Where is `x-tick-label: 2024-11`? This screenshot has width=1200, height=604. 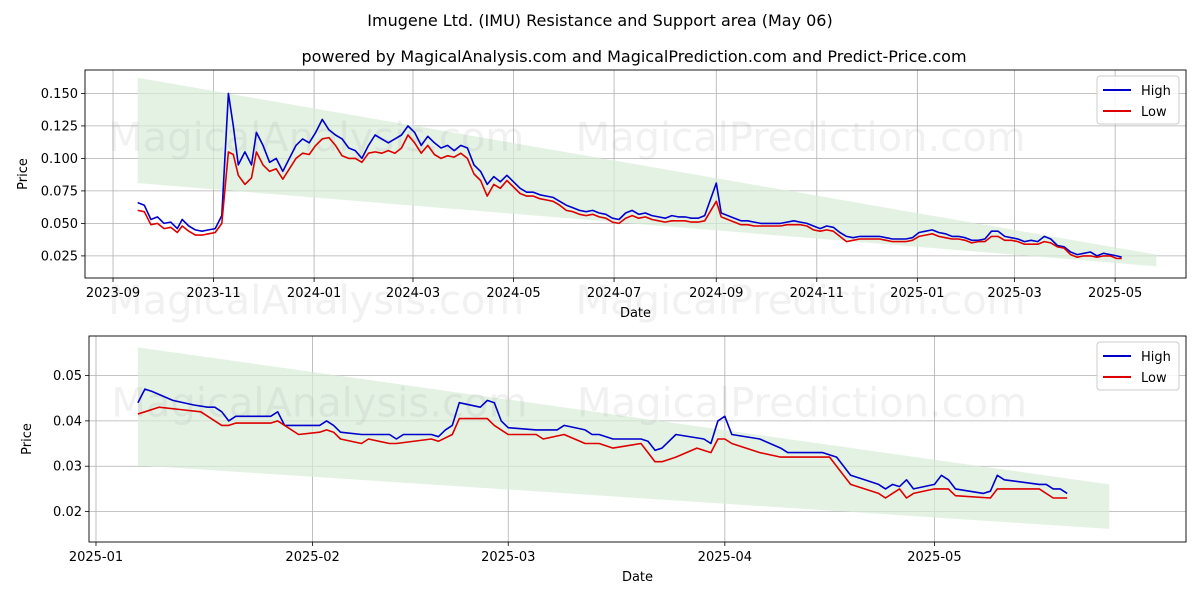 x-tick-label: 2024-11 is located at coordinates (817, 293).